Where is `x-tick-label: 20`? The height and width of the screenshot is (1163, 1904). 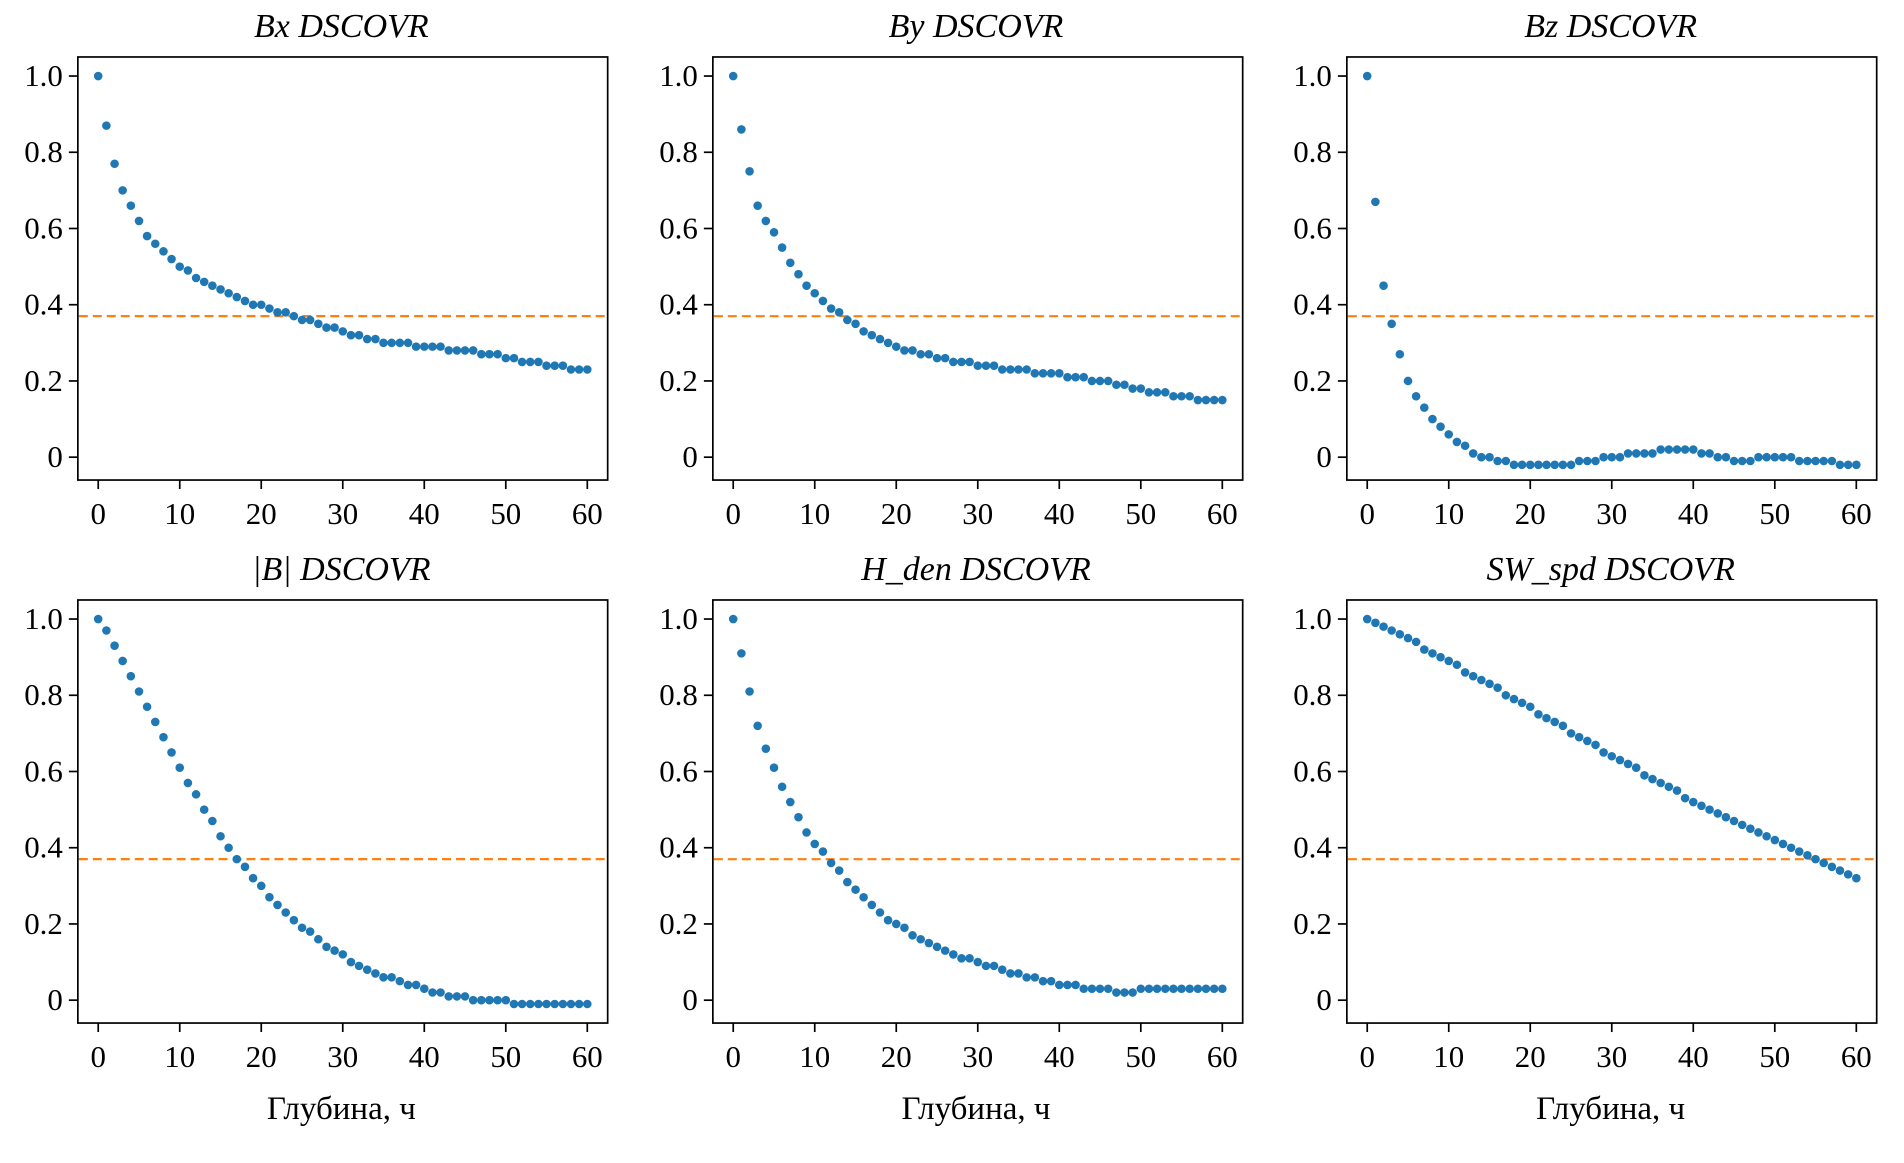
x-tick-label: 20 is located at coordinates (895, 512).